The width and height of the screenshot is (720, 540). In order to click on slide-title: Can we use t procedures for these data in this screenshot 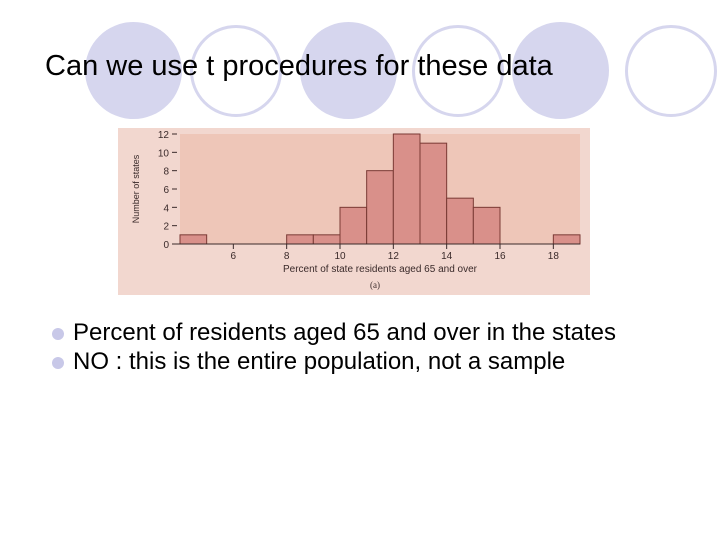, I will do `click(299, 66)`.